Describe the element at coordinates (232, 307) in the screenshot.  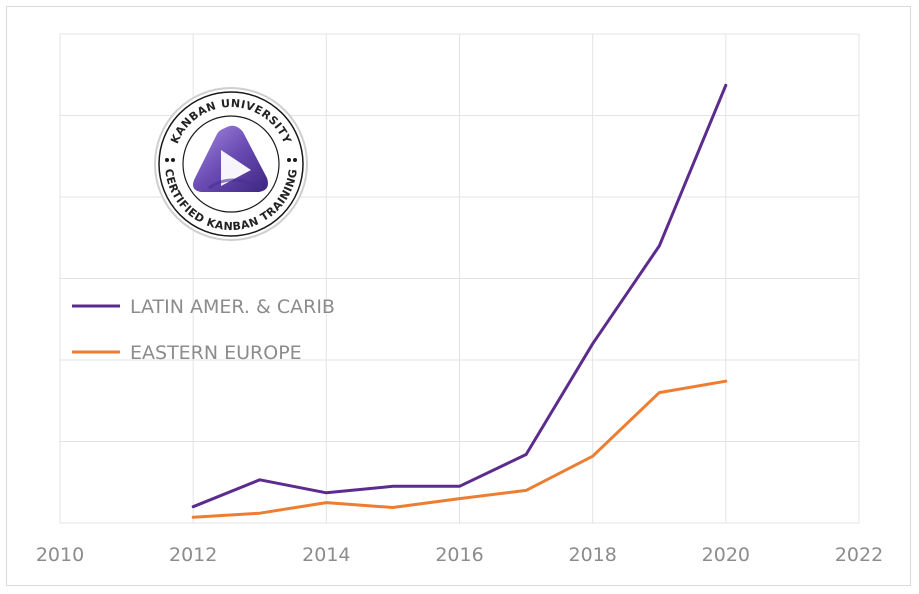
I see `legend-label-latin-america: LATIN AMER. & CARIB` at that location.